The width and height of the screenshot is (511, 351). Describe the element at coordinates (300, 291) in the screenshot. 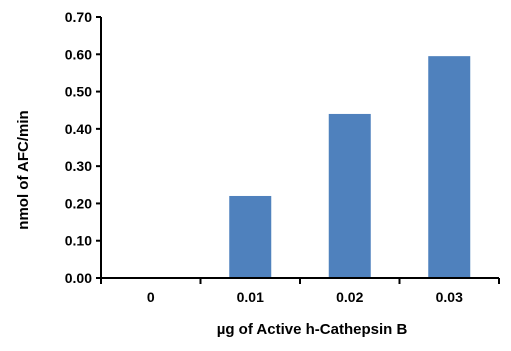

I see `x-axis: 0 0.01 0.02 0.03` at that location.